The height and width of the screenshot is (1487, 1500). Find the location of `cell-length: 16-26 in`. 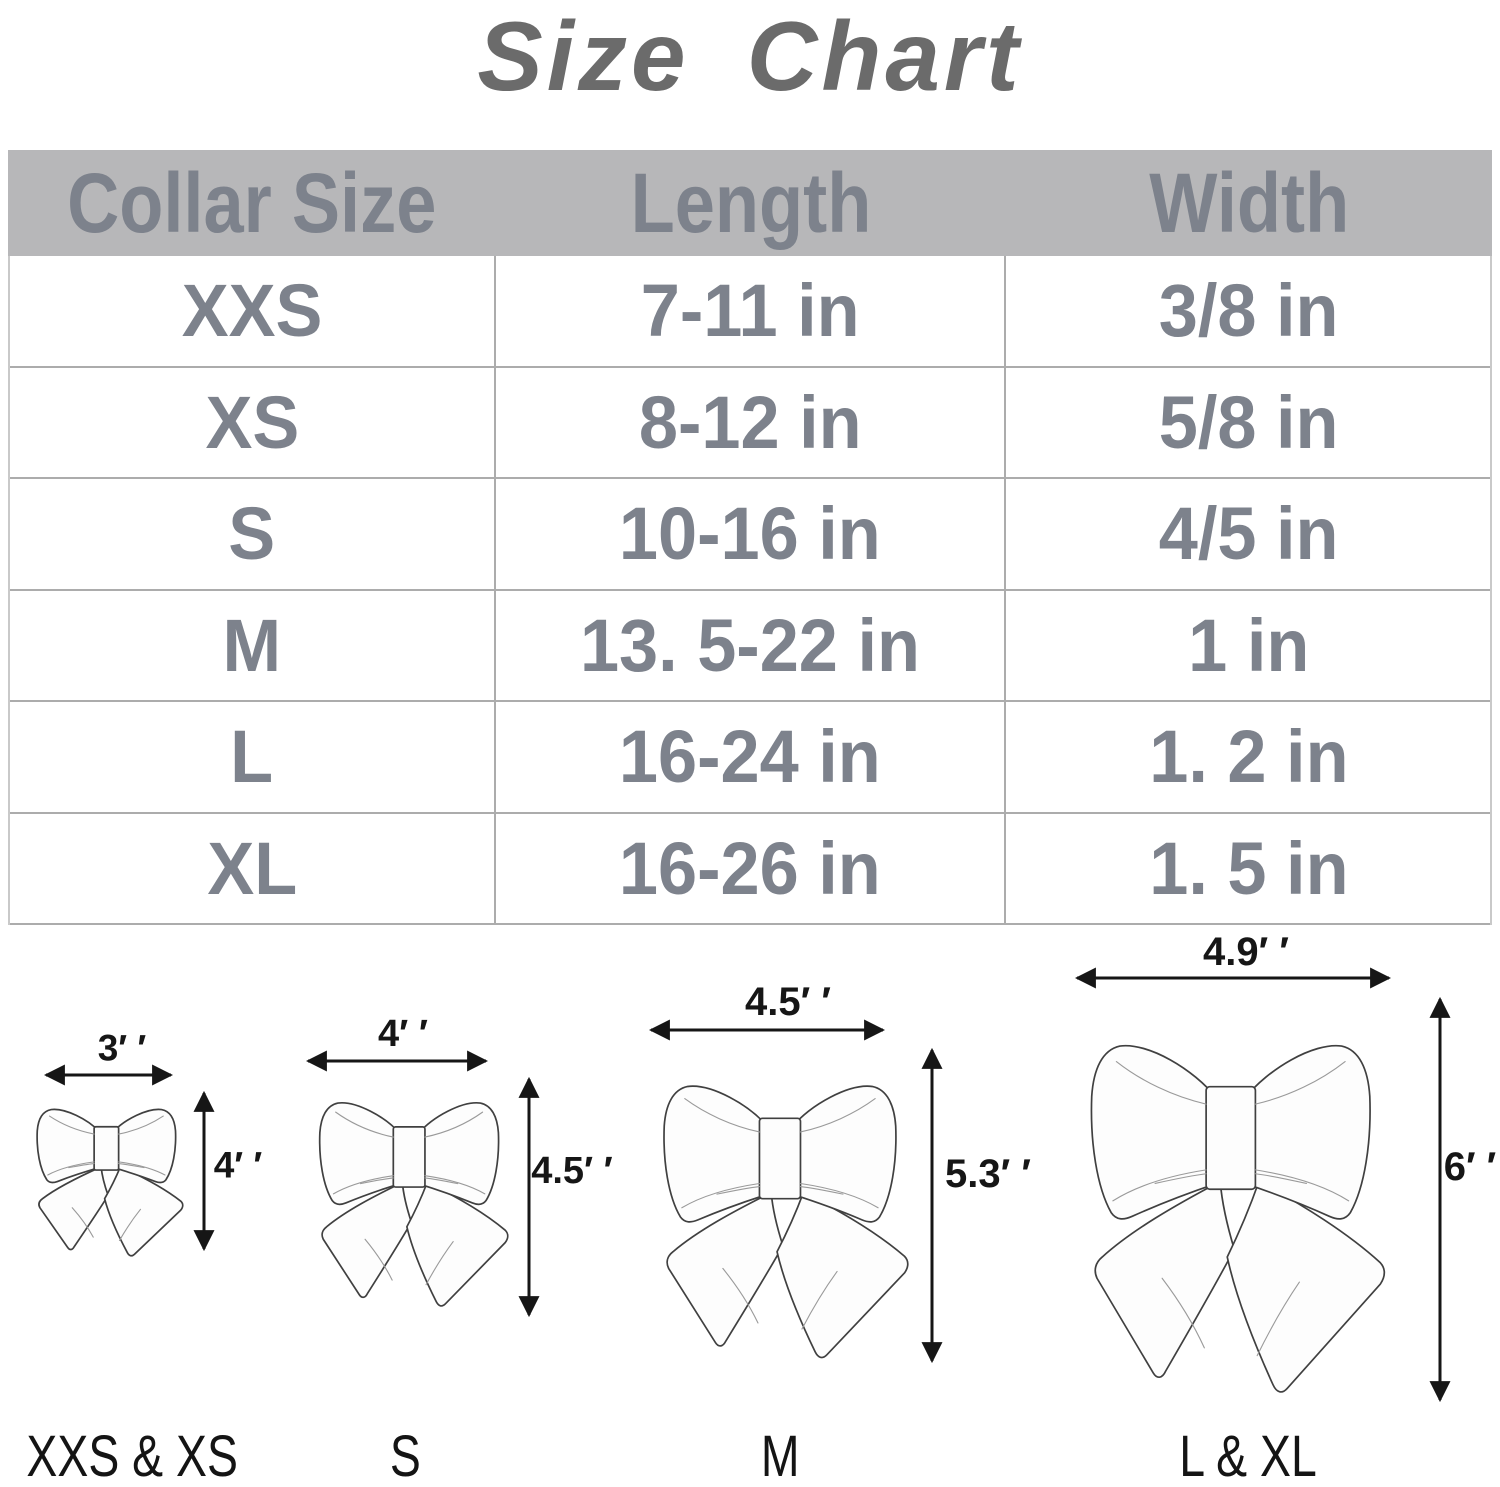

cell-length: 16-26 in is located at coordinates (751, 868).